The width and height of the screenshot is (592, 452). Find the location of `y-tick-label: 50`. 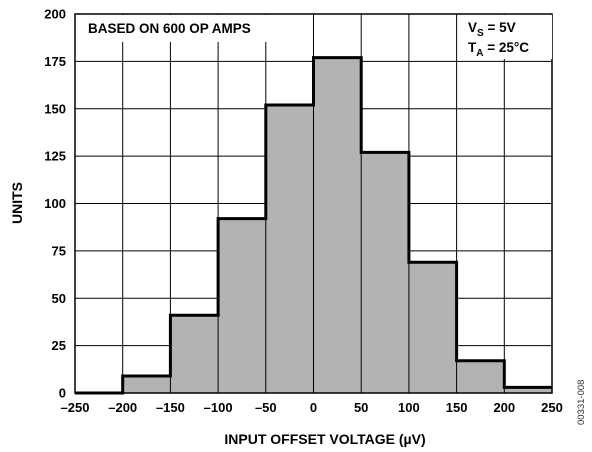

y-tick-label: 50 is located at coordinates (59, 298).